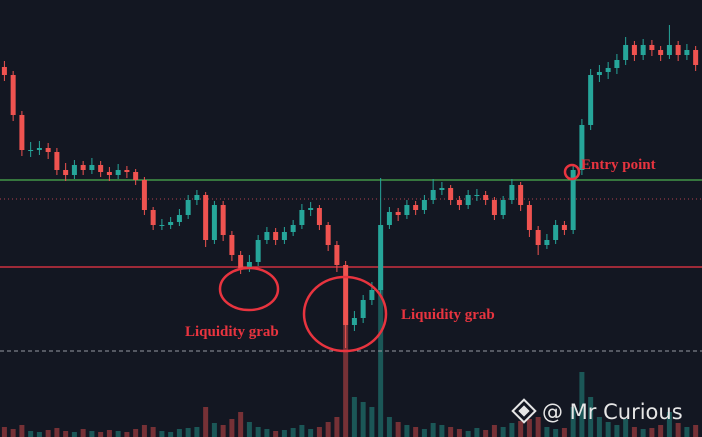 This screenshot has width=702, height=437. Describe the element at coordinates (612, 412) in the screenshot. I see `watermark-text: @ Mr Curious` at that location.